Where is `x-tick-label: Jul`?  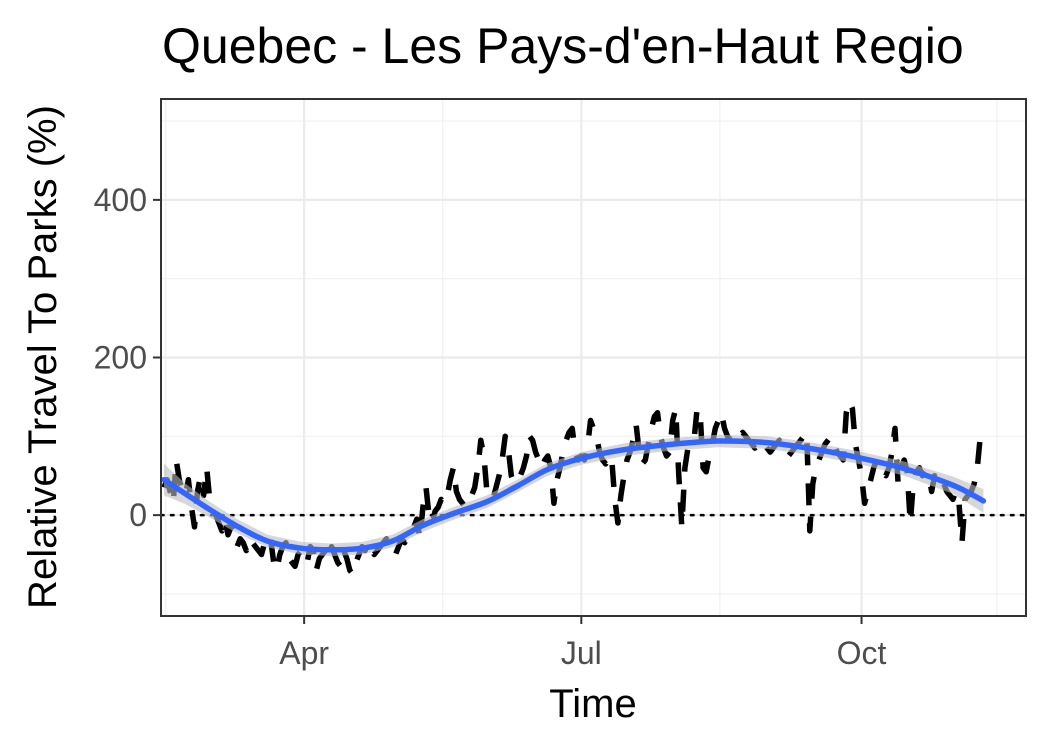 x-tick-label: Jul is located at coordinates (581, 653).